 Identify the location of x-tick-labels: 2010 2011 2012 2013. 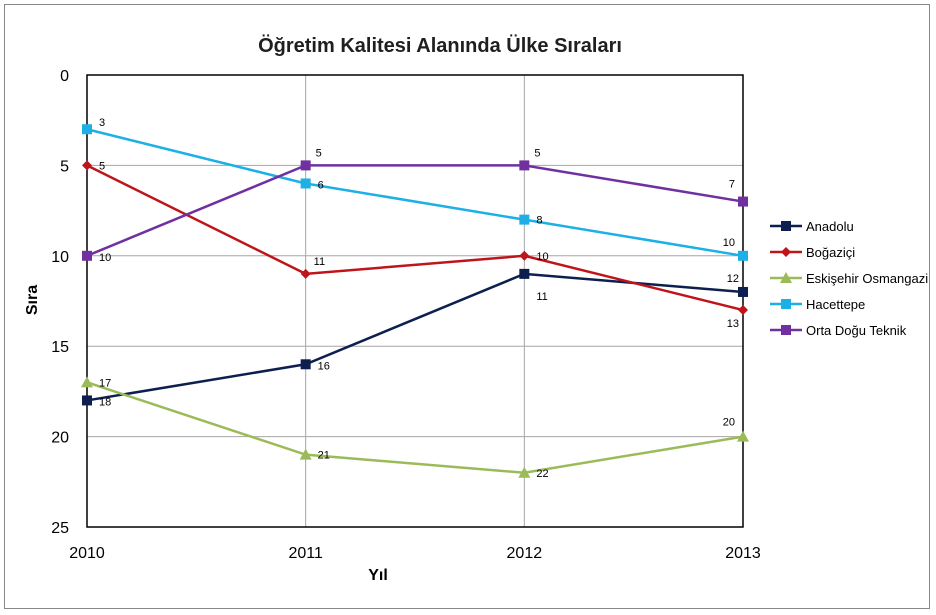
(415, 553).